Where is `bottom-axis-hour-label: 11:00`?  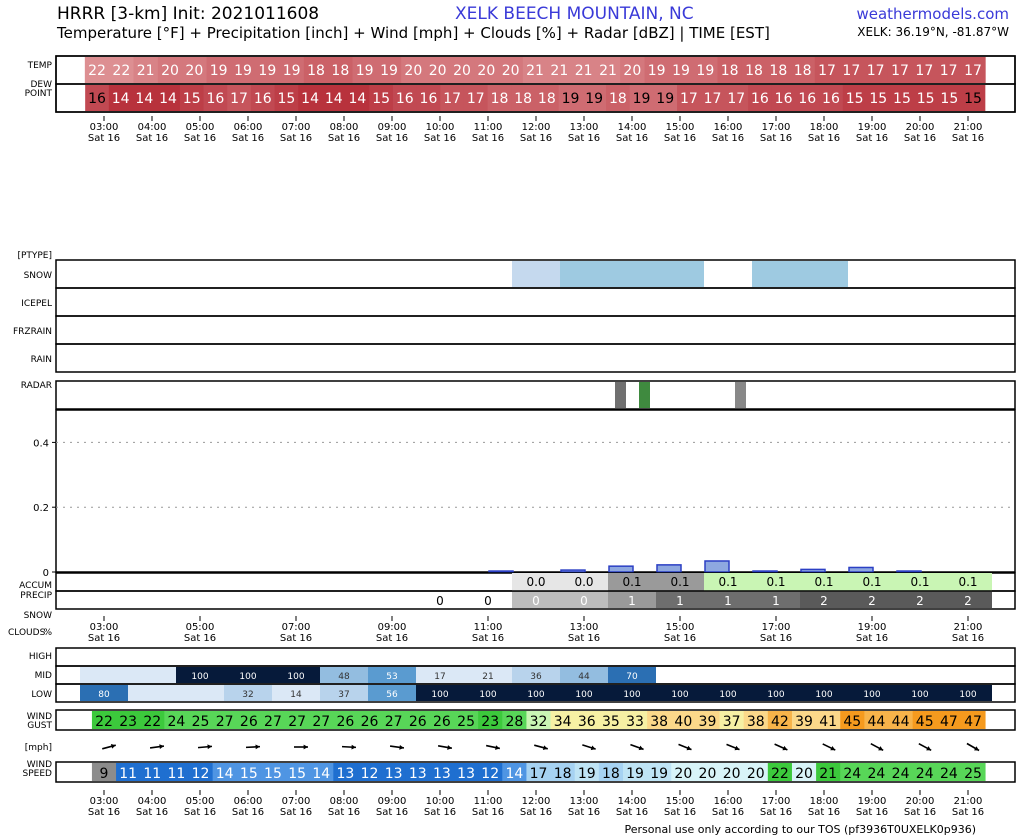 bottom-axis-hour-label: 11:00 is located at coordinates (488, 801).